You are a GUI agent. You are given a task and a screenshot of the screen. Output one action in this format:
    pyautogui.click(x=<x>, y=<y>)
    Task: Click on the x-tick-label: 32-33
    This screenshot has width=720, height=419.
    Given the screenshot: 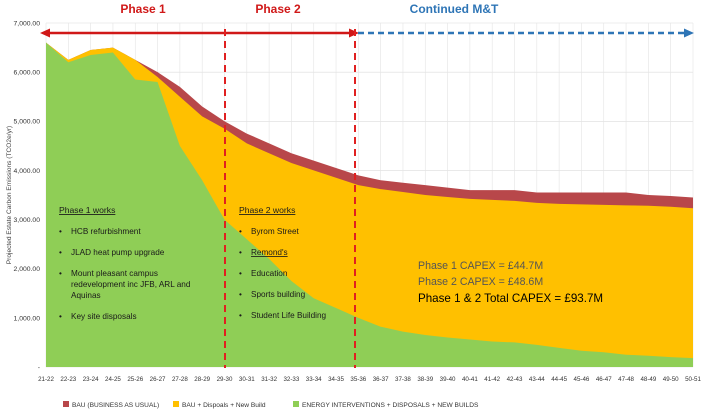 What is the action you would take?
    pyautogui.click(x=291, y=379)
    